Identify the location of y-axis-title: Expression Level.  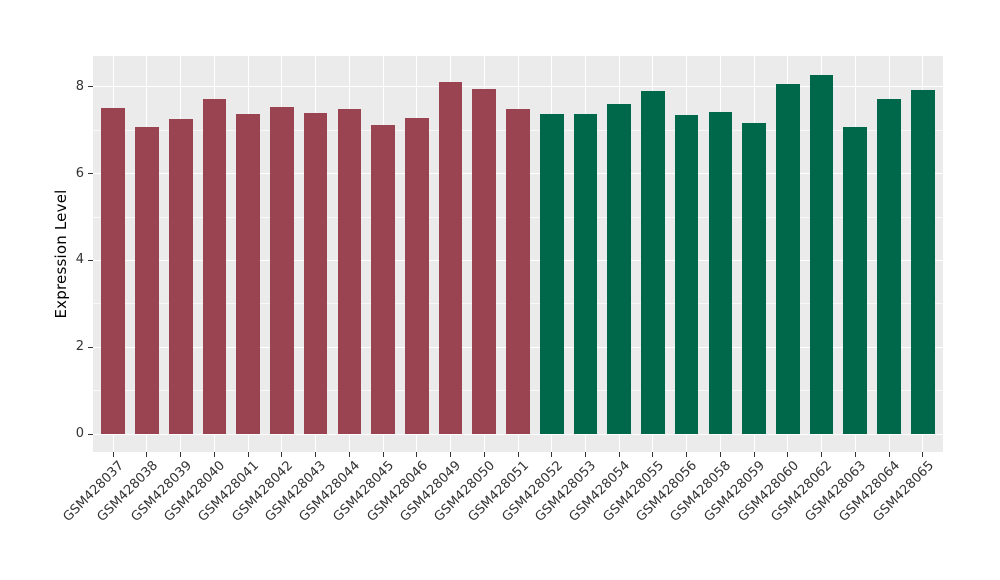
(61, 254).